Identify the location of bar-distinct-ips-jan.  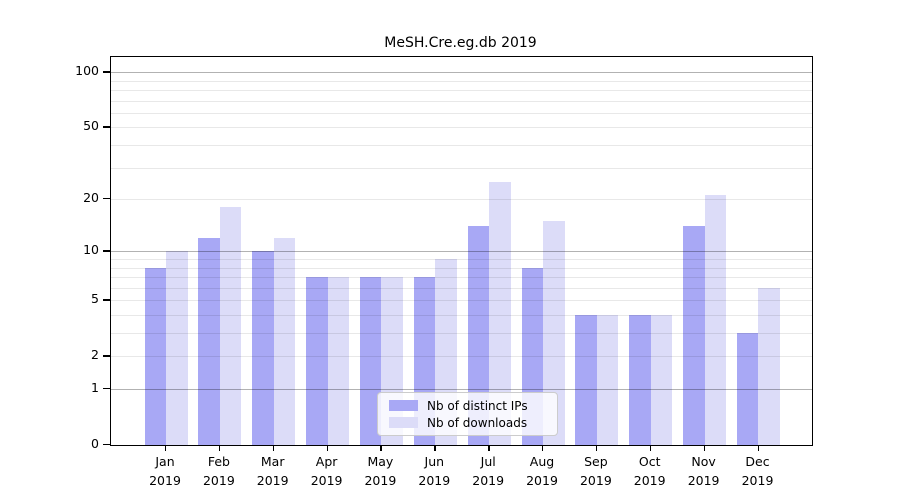
(155, 356).